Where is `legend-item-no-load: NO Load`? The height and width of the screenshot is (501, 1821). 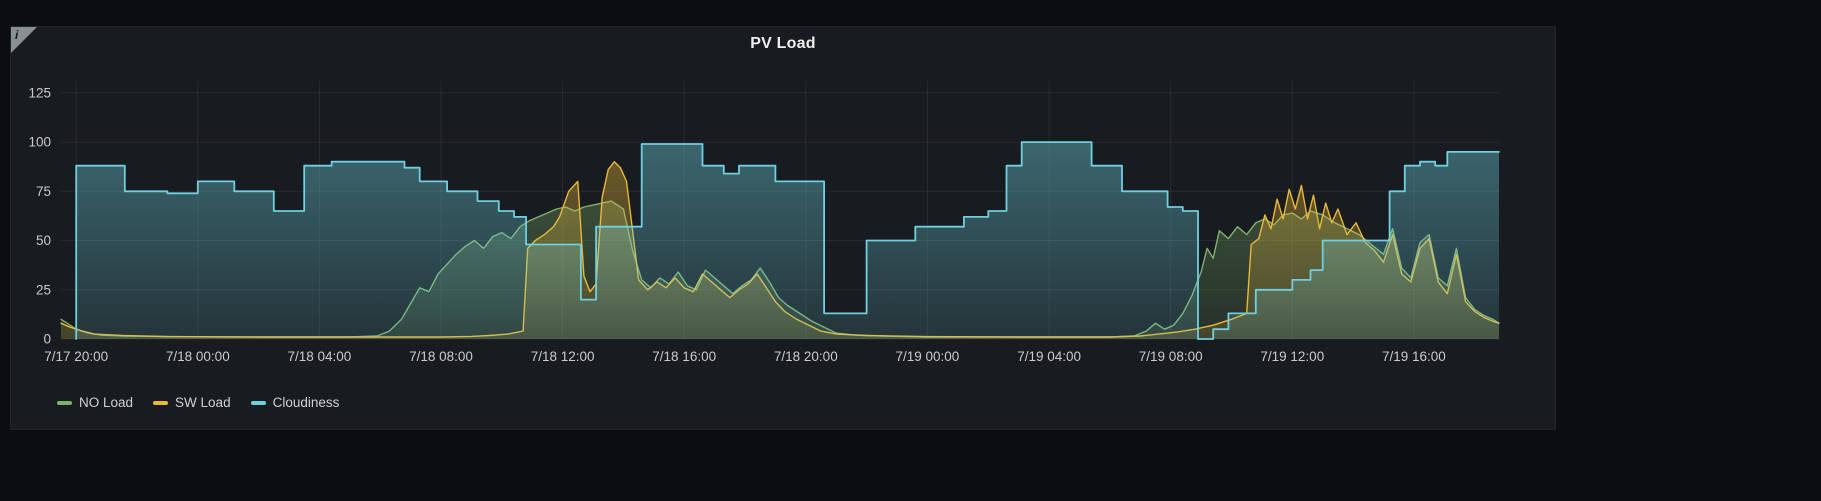 legend-item-no-load: NO Load is located at coordinates (95, 402).